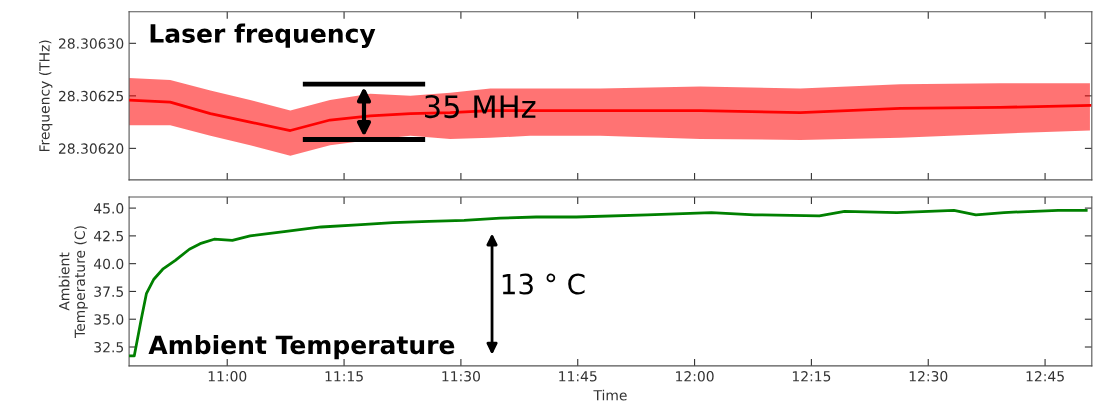 The width and height of the screenshot is (1094, 407). I want to click on y-axis-title: Frequency (THz), so click(45, 96).